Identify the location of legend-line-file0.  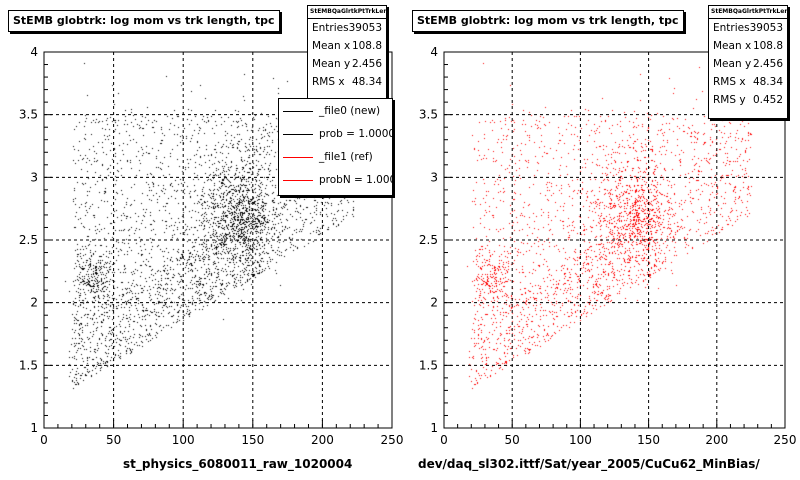
(298, 111).